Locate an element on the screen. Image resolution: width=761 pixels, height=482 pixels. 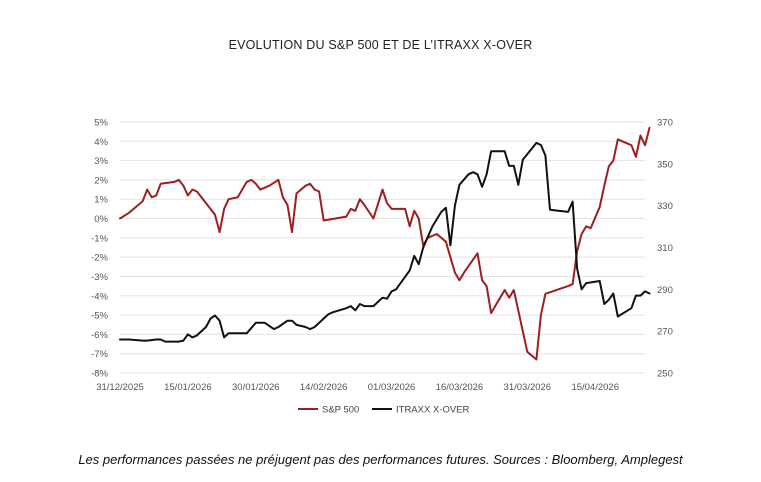
x-tick-label: 16/03/2026 is located at coordinates (460, 387).